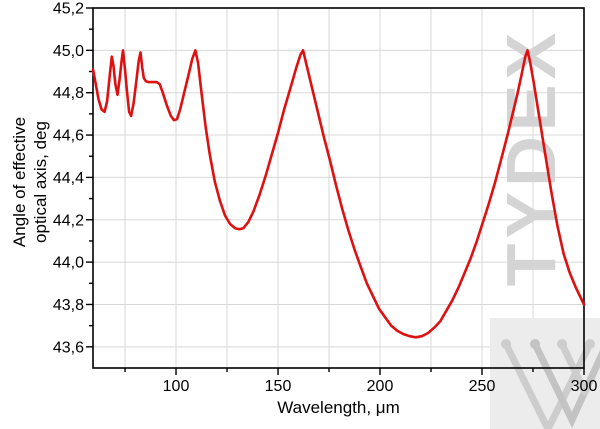 Image resolution: width=600 pixels, height=429 pixels. Describe the element at coordinates (68, 305) in the screenshot. I see `y-tick-label: 43,8` at that location.